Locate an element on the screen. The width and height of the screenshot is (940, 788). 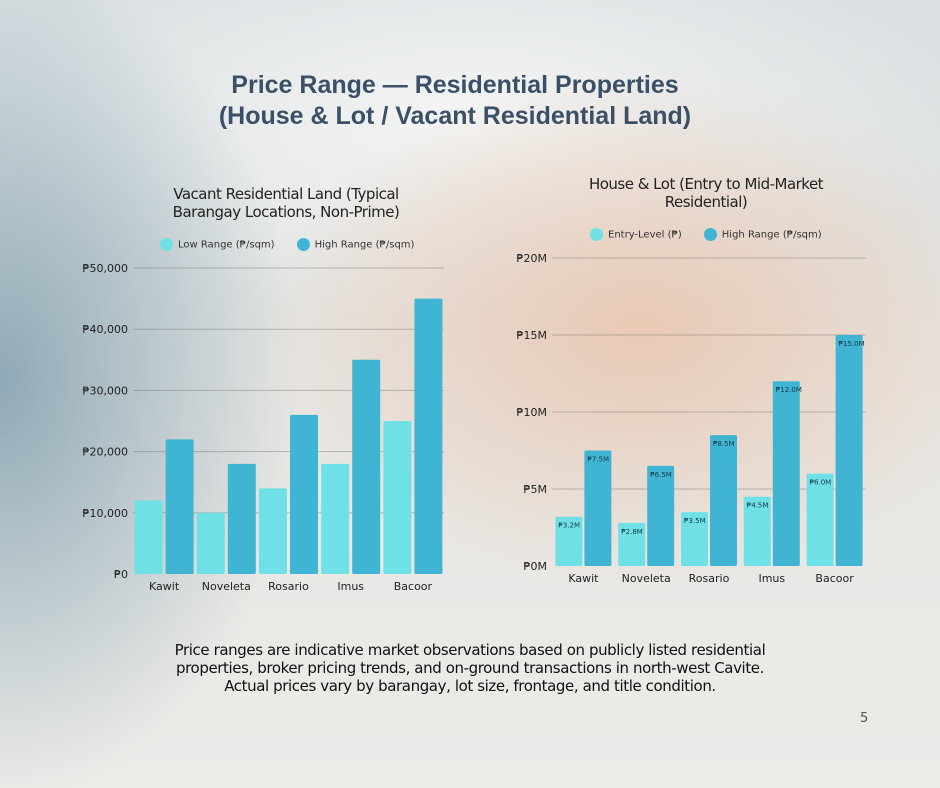
data-label: ₱4.5M is located at coordinates (758, 506).